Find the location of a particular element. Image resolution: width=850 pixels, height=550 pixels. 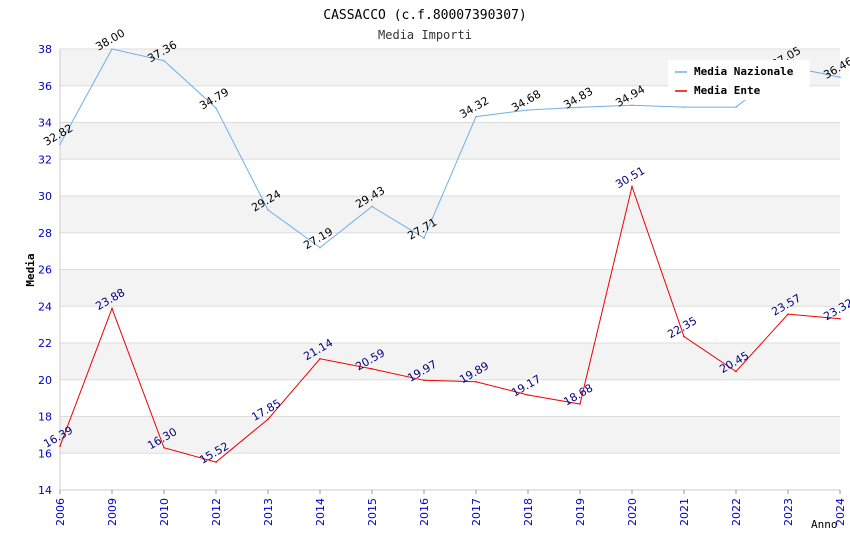

x-tick-label: 2019 is located at coordinates (580, 512).